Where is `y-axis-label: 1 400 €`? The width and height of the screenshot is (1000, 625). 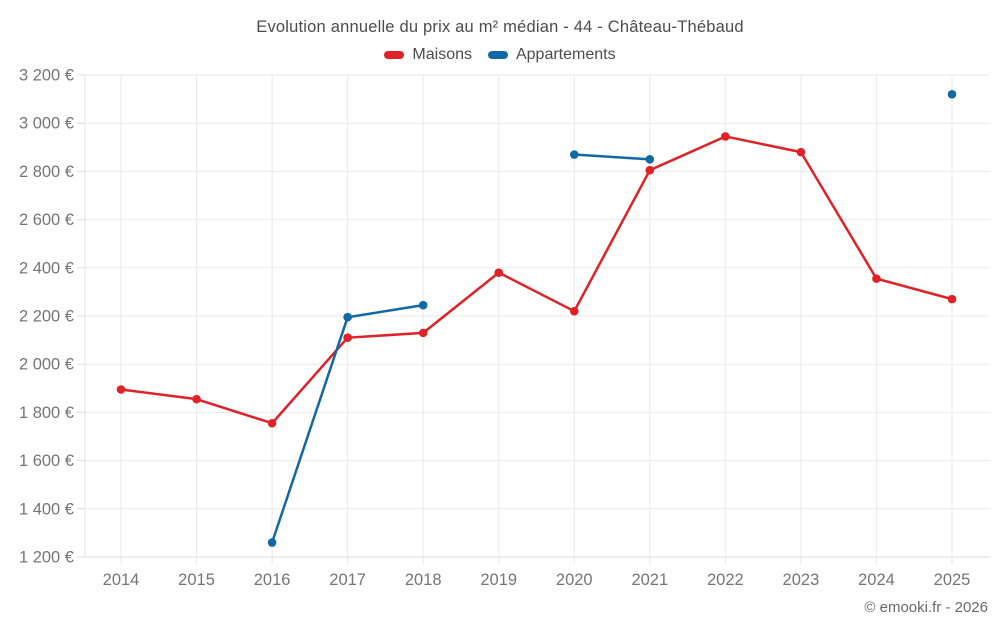
y-axis-label: 1 400 € is located at coordinates (46, 509).